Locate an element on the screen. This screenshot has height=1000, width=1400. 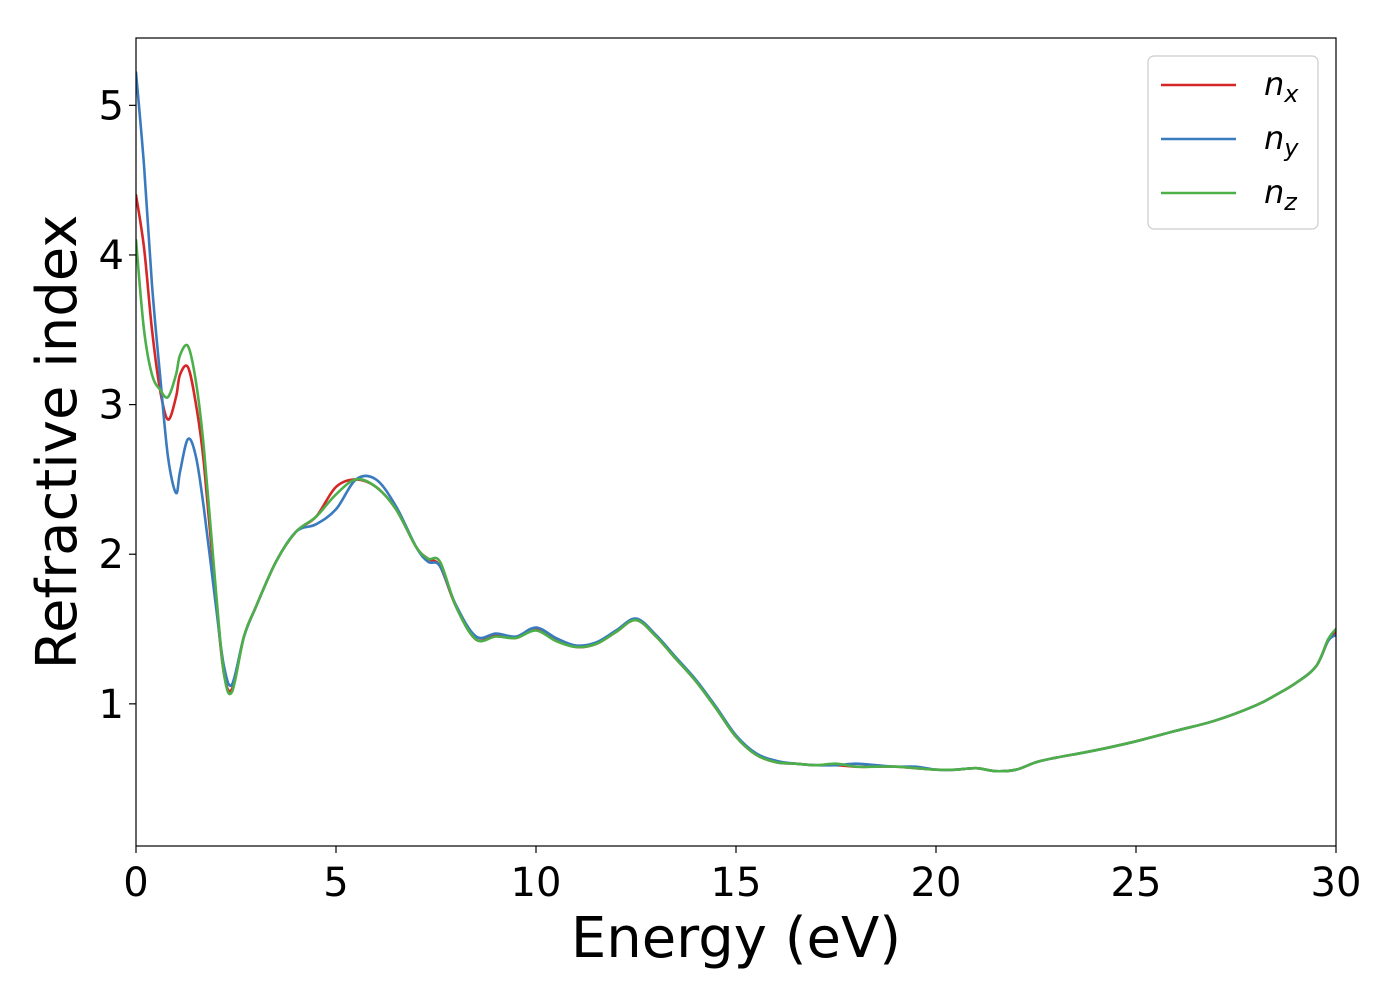
legend-label-sub: y is located at coordinates (1291, 148).